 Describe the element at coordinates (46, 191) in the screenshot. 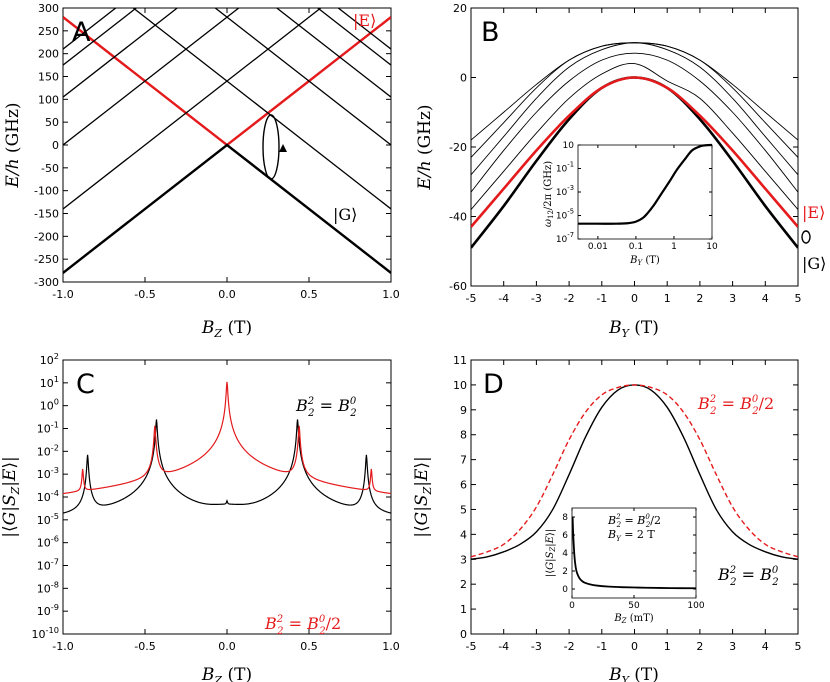

I see `y-tick-label: -100` at that location.